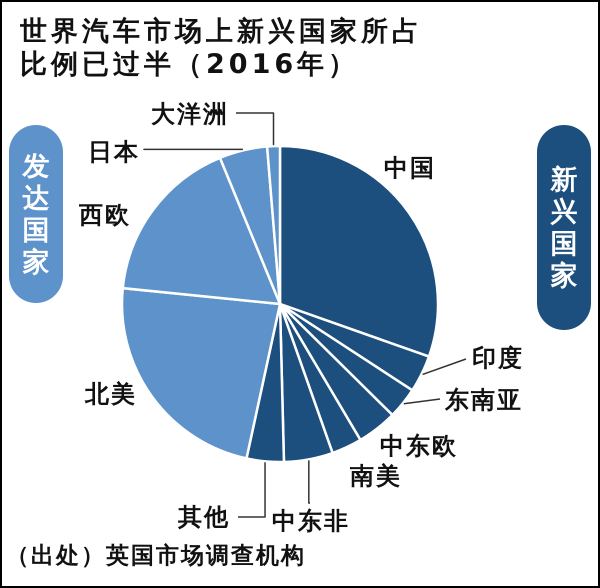 The height and width of the screenshot is (588, 600). I want to click on text: 发达国家, so click(36, 214).